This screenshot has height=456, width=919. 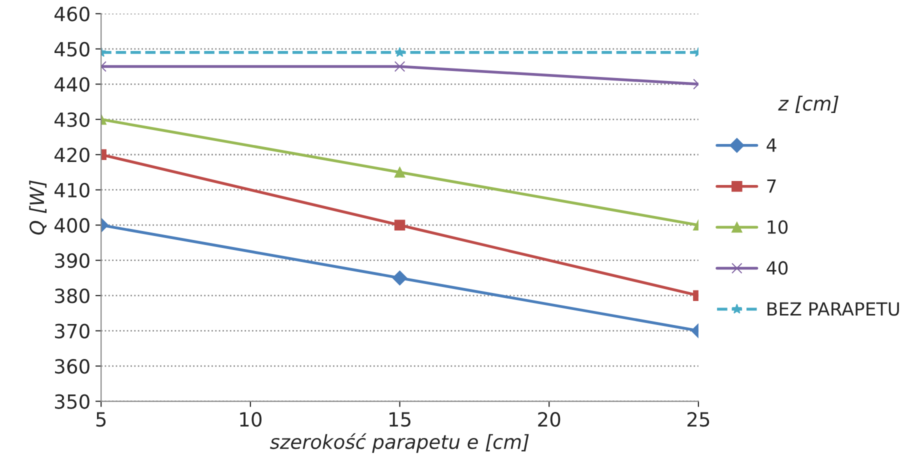 I want to click on legend-label: 10, so click(x=778, y=227).